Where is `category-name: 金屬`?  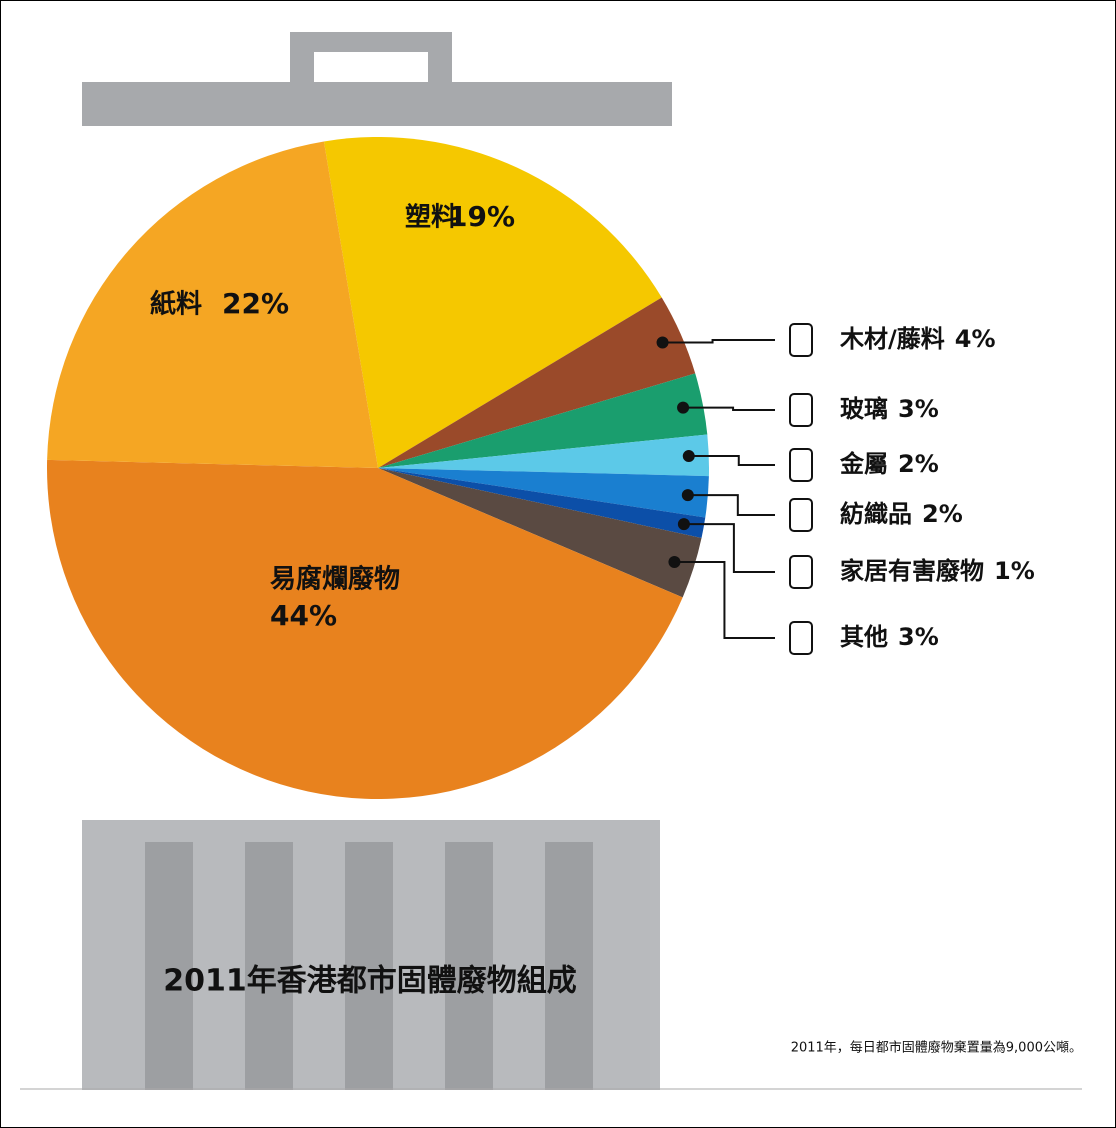 category-name: 金屬 is located at coordinates (863, 464).